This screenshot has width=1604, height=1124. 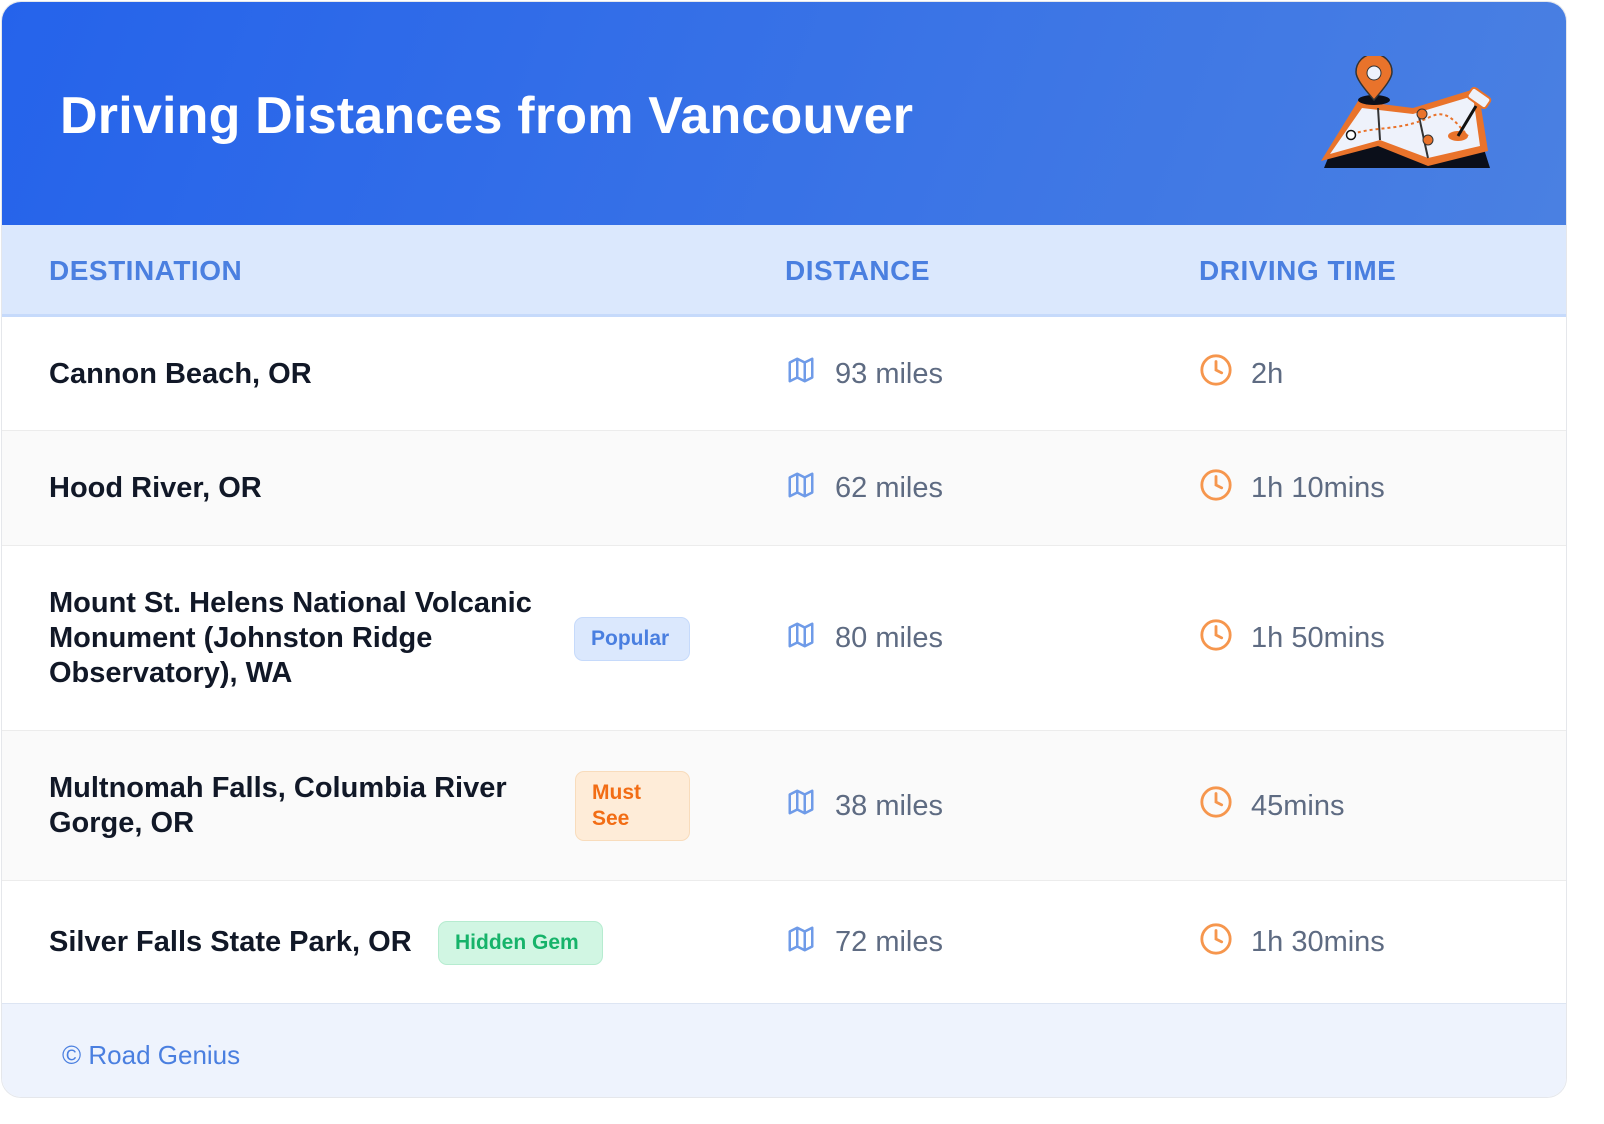 I want to click on time-value: 1h 10mins, so click(x=1318, y=488).